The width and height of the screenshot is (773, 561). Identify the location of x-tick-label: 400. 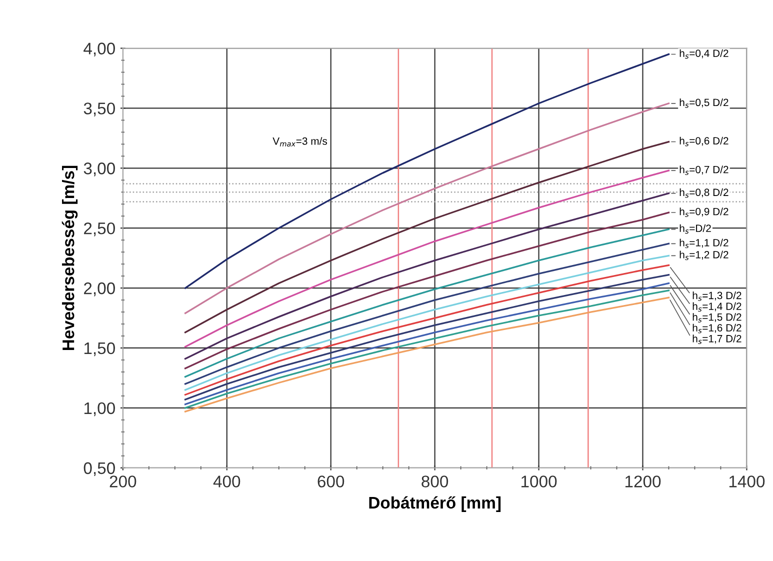
(226, 482).